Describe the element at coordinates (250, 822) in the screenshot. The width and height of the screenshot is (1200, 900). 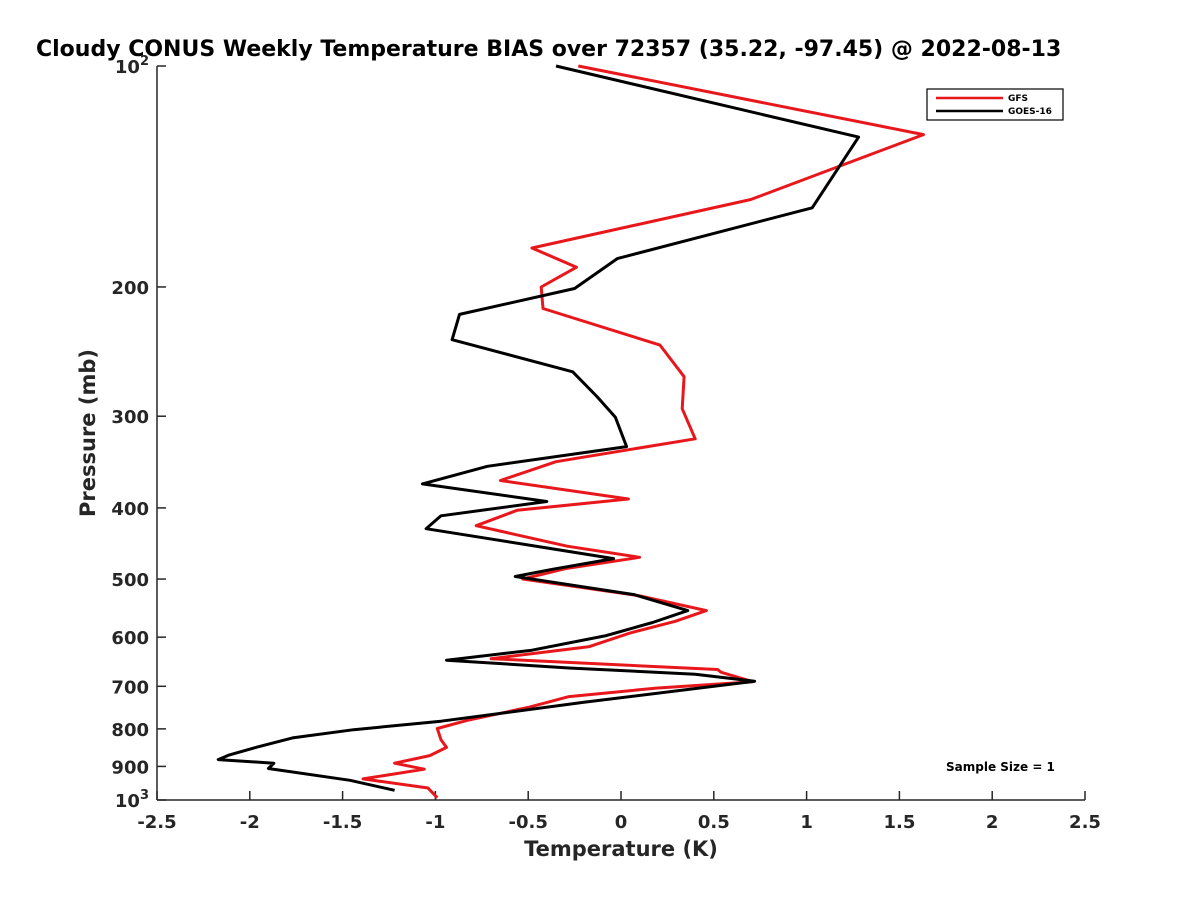
I see `x-tick-label: -2` at that location.